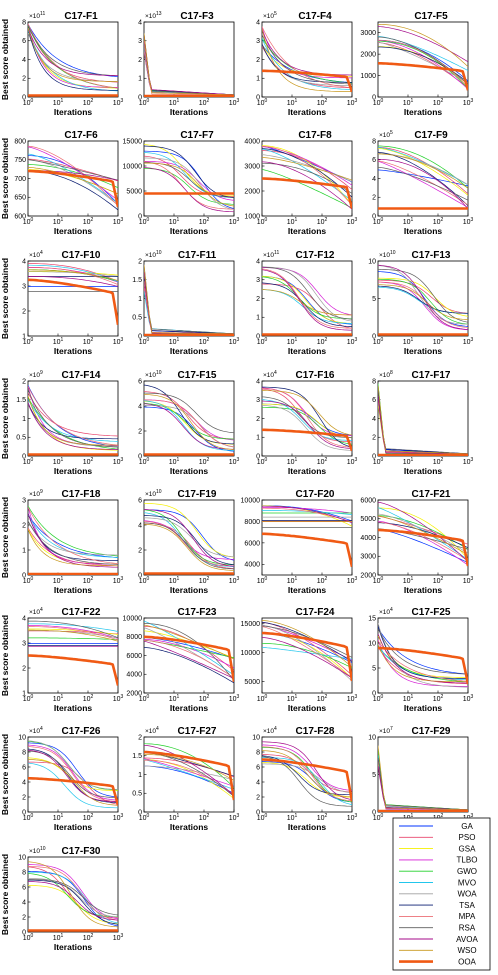 The image size is (498, 975). Describe the element at coordinates (423, 546) in the screenshot. I see `series-ga` at that location.